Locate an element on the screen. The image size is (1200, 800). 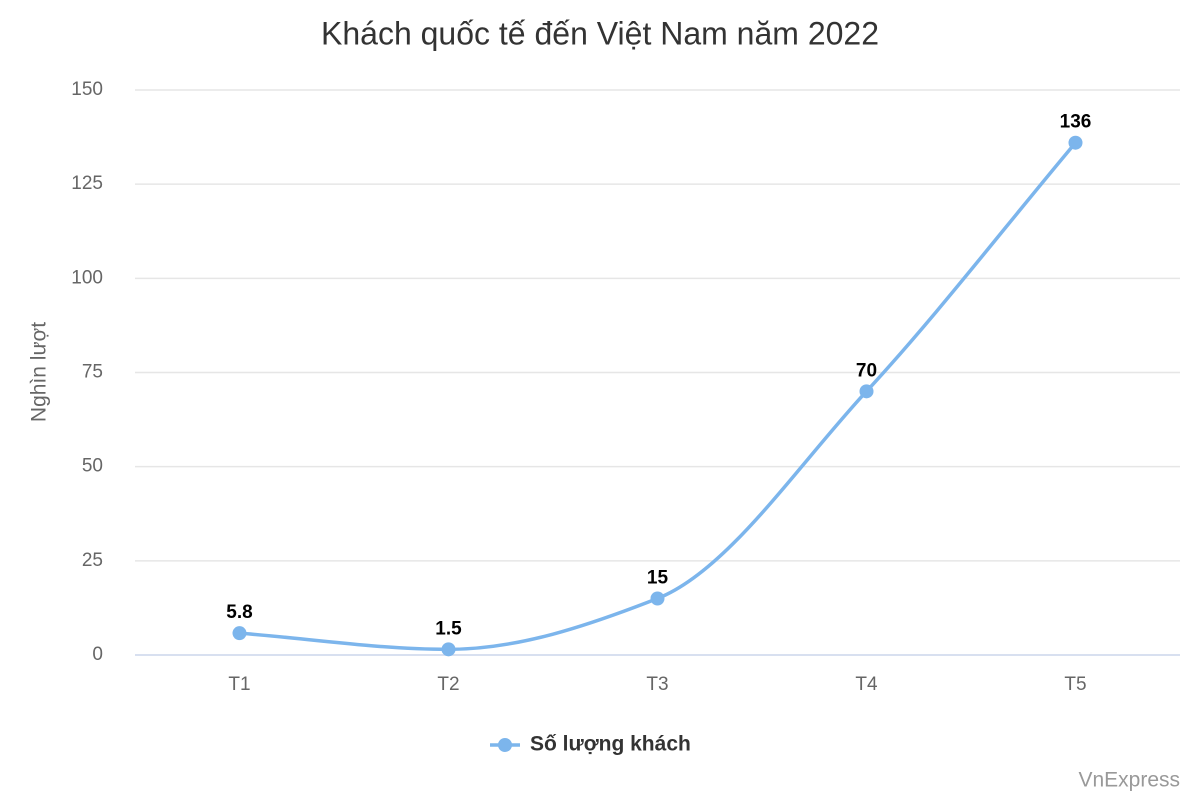
y-axis-label: Nghìn lượt is located at coordinates (39, 372).